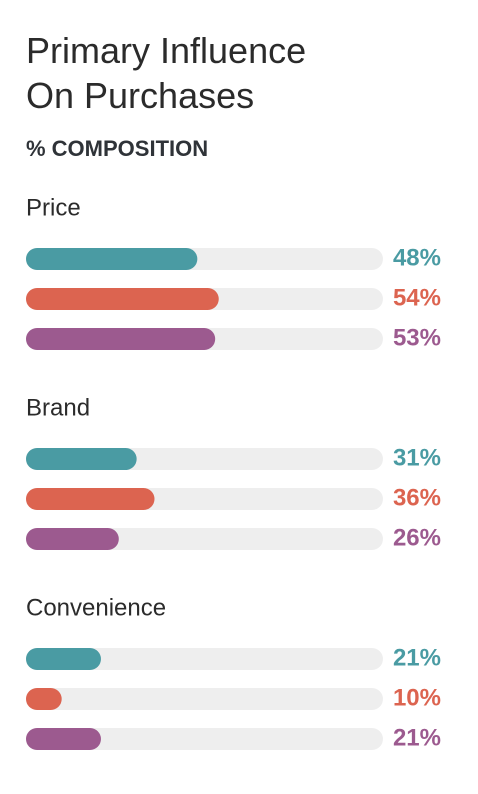  What do you see at coordinates (53, 207) in the screenshot?
I see `category-label: Price` at bounding box center [53, 207].